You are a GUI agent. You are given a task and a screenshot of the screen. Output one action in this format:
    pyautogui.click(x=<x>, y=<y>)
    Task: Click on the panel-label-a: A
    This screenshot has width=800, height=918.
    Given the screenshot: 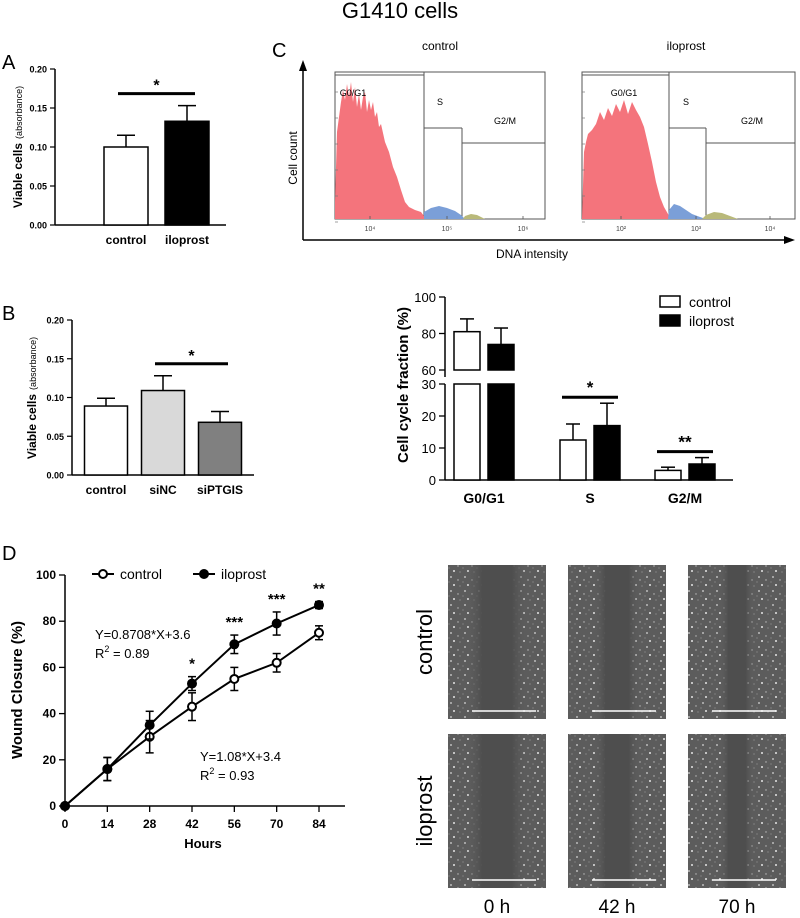 What is the action you would take?
    pyautogui.click(x=9, y=63)
    